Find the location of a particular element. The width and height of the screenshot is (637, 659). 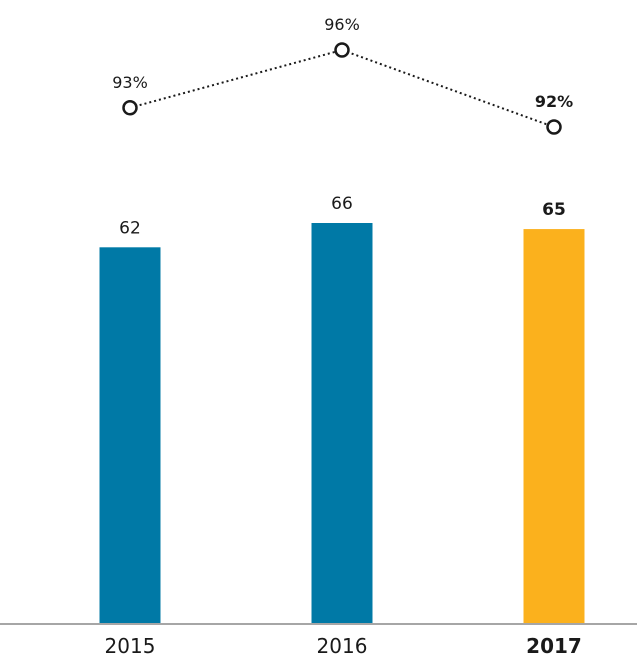

x-tick-label-2015: 2015 is located at coordinates (130, 646).